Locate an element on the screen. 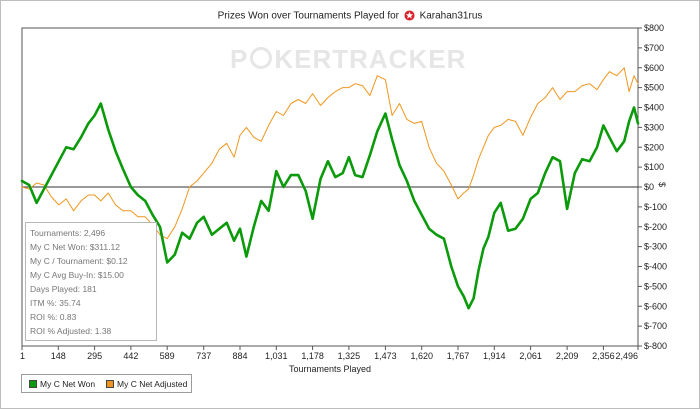 Image resolution: width=700 pixels, height=409 pixels. y-tick-label: $300 is located at coordinates (654, 127).